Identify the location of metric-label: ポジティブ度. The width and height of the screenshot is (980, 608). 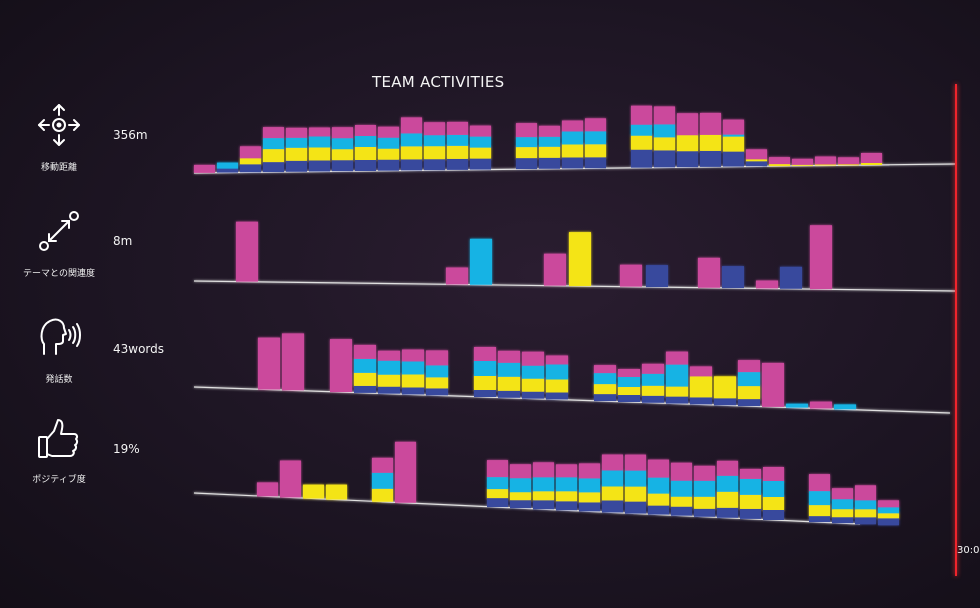
(59, 480).